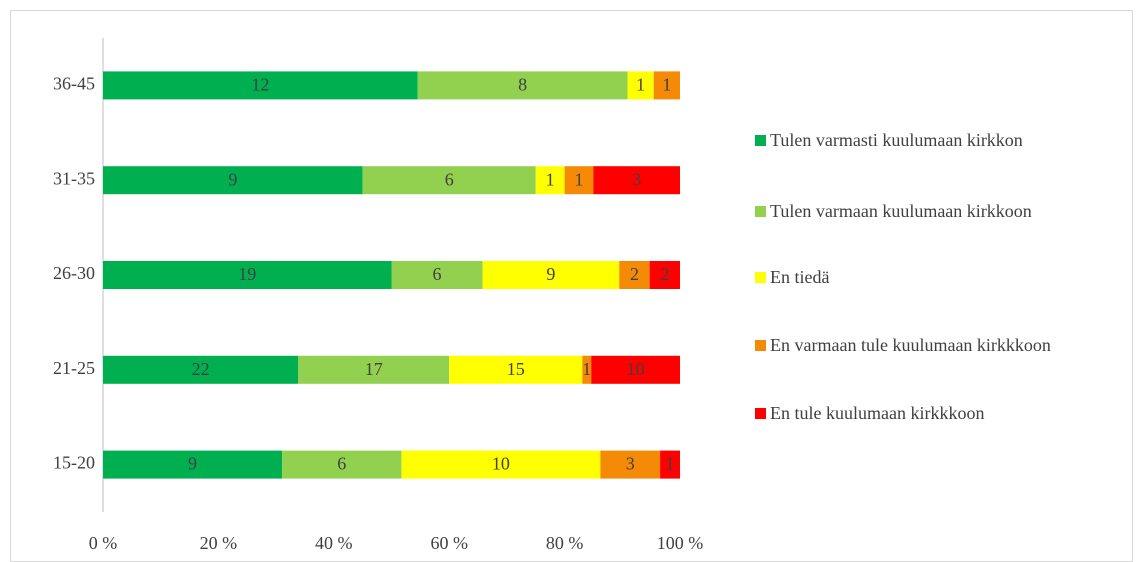 This screenshot has height=562, width=1143. I want to click on x-tick-label: 80 %, so click(565, 543).